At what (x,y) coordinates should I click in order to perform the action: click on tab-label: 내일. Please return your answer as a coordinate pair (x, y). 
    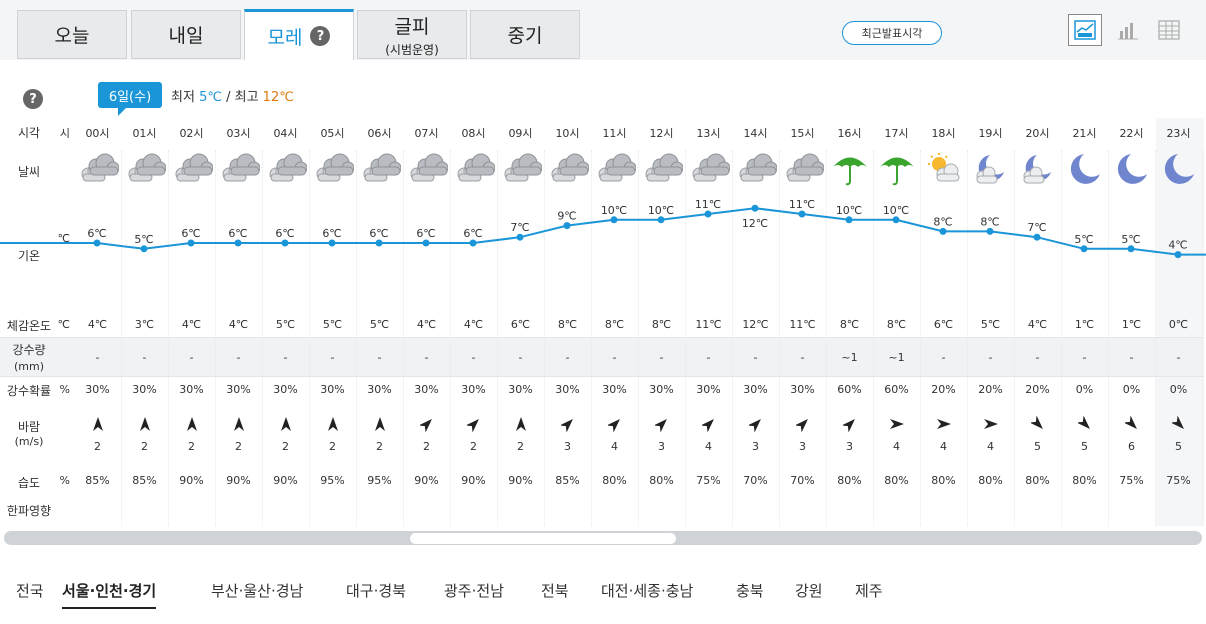
    Looking at the image, I should click on (186, 36).